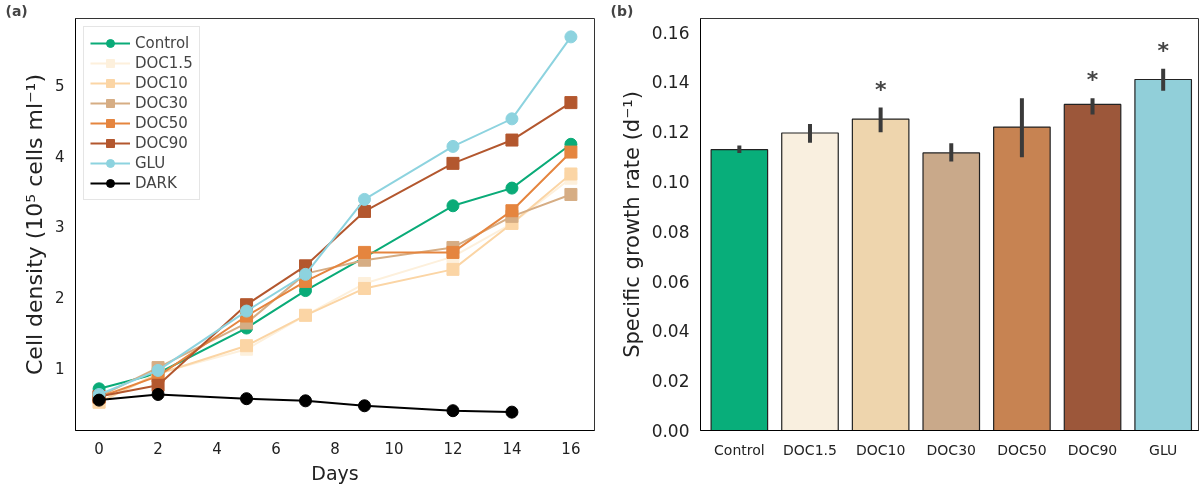  I want to click on x-tick-label: 6, so click(276, 448).